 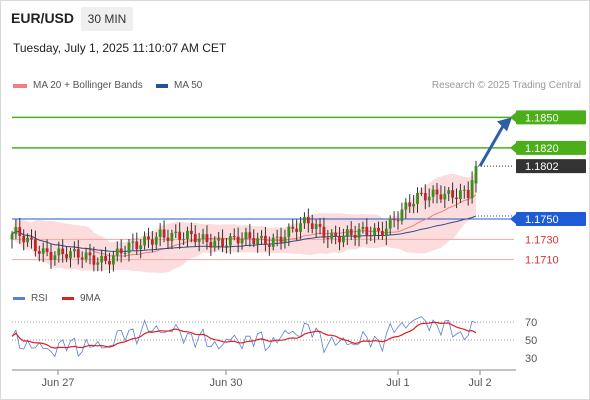 What do you see at coordinates (542, 167) in the screenshot?
I see `last-price-label: 1.1802` at bounding box center [542, 167].